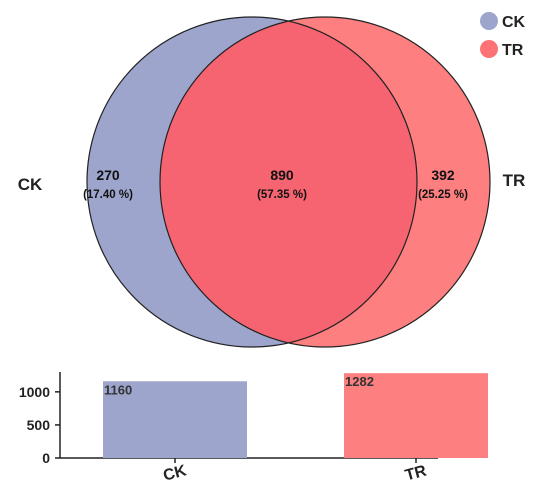 This screenshot has height=491, width=550. I want to click on tr-unique-count: 392, so click(443, 175).